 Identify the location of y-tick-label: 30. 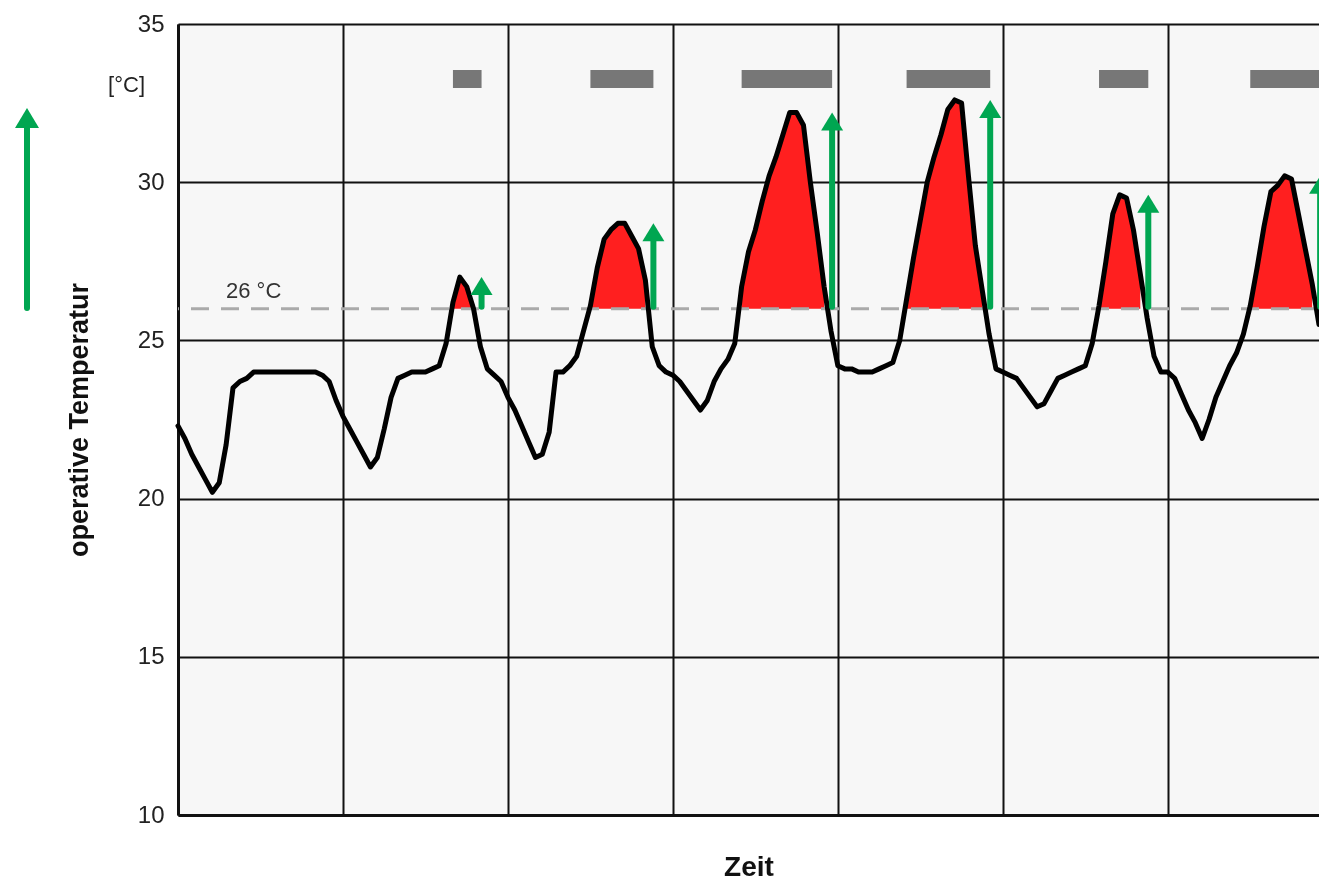
(151, 181).